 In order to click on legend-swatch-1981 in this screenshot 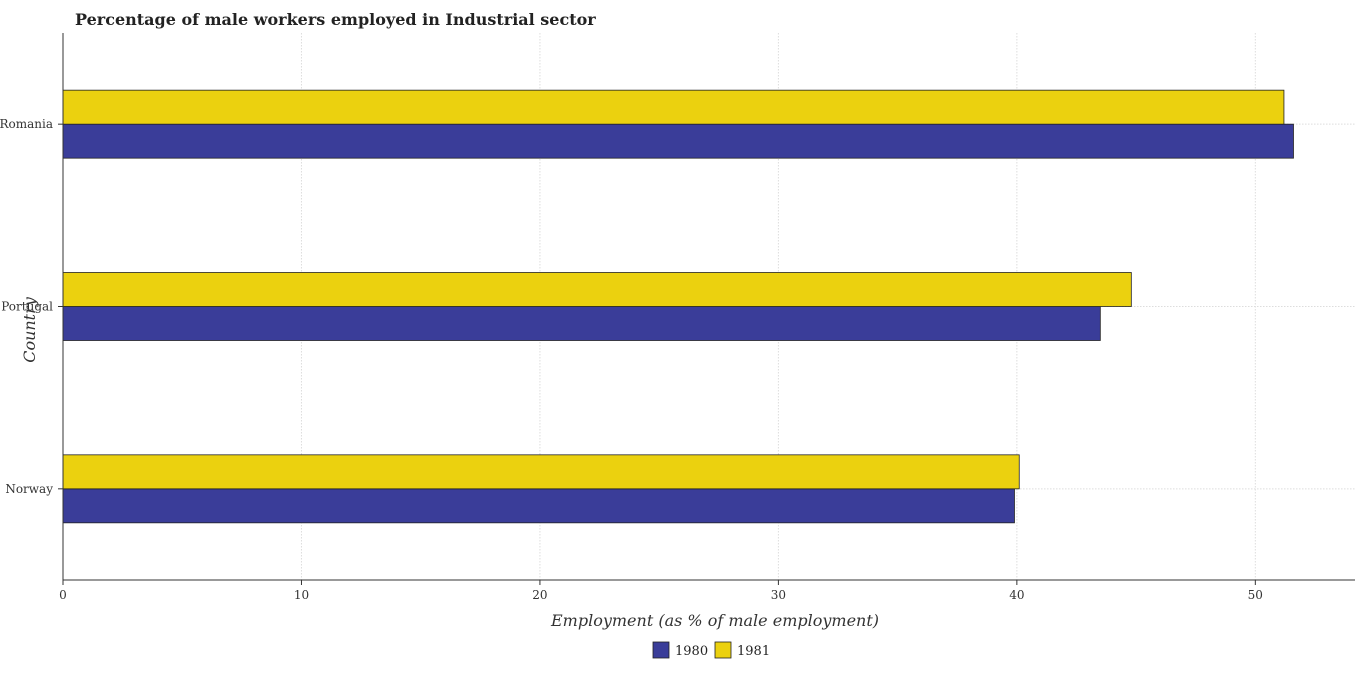, I will do `click(723, 650)`.